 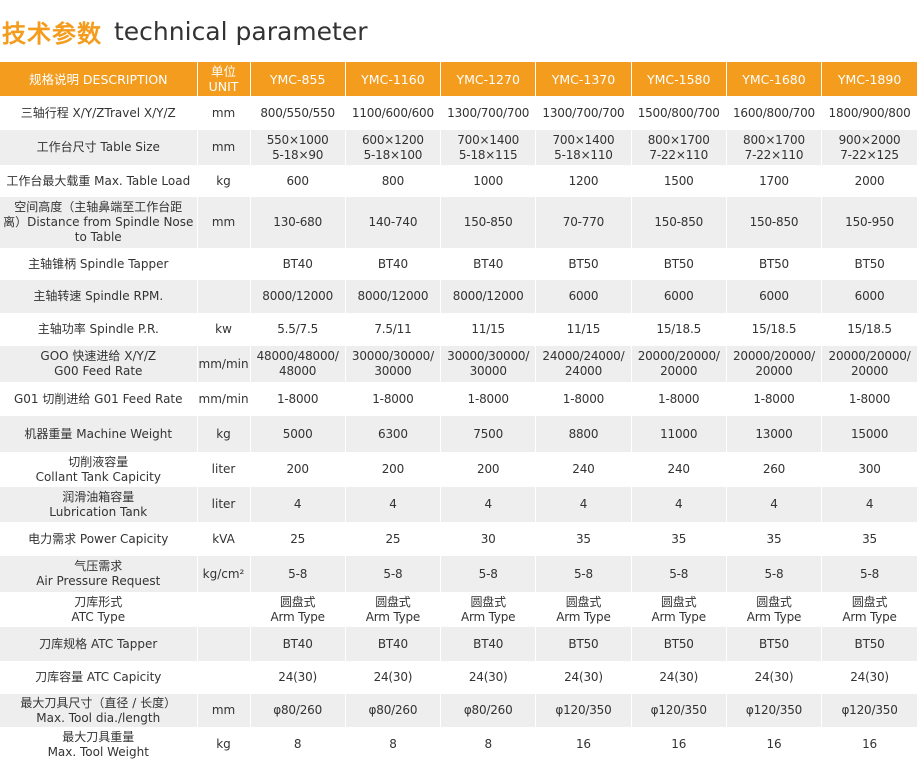 What do you see at coordinates (488, 744) in the screenshot?
I see `row-value: 8` at bounding box center [488, 744].